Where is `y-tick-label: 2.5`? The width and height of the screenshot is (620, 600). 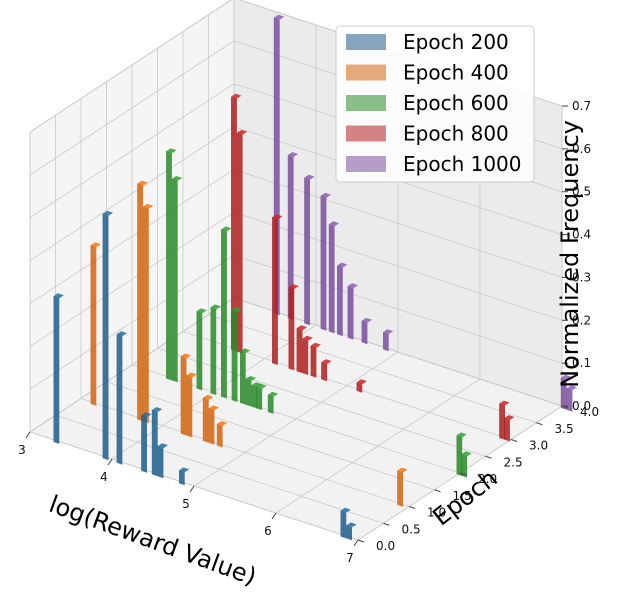
y-tick-label: 2.5 is located at coordinates (513, 462).